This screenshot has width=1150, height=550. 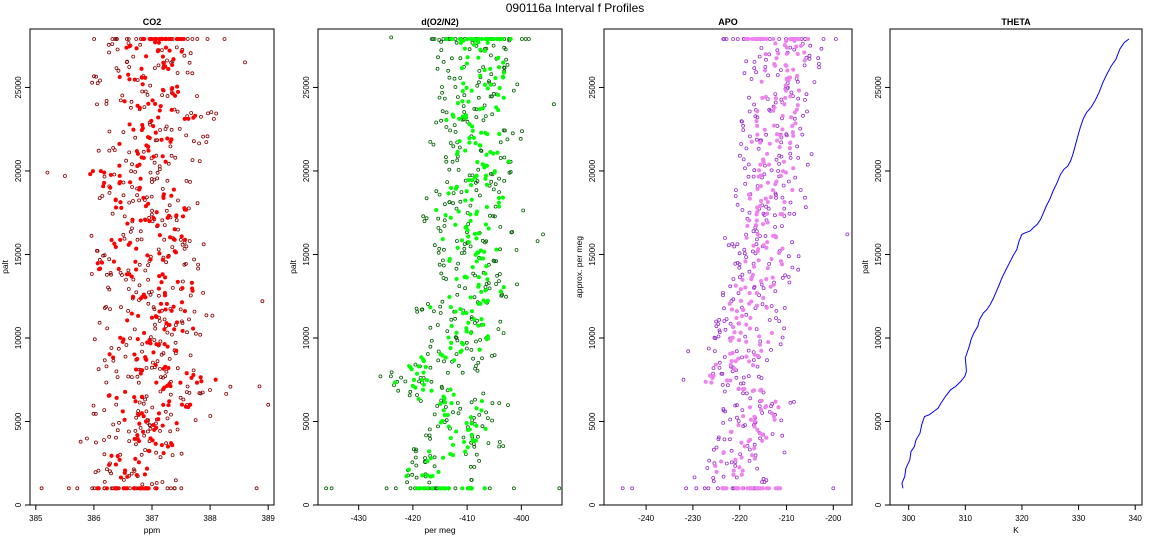 I want to click on x-tick-label-theta-1: 310, so click(x=966, y=518).